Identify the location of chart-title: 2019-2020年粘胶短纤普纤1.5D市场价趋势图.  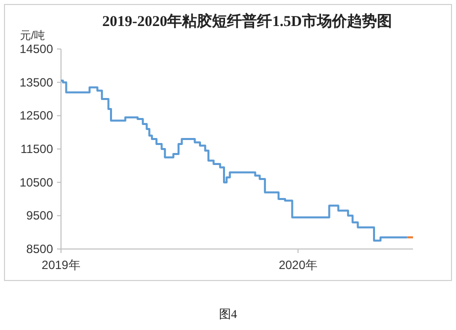
(247, 21).